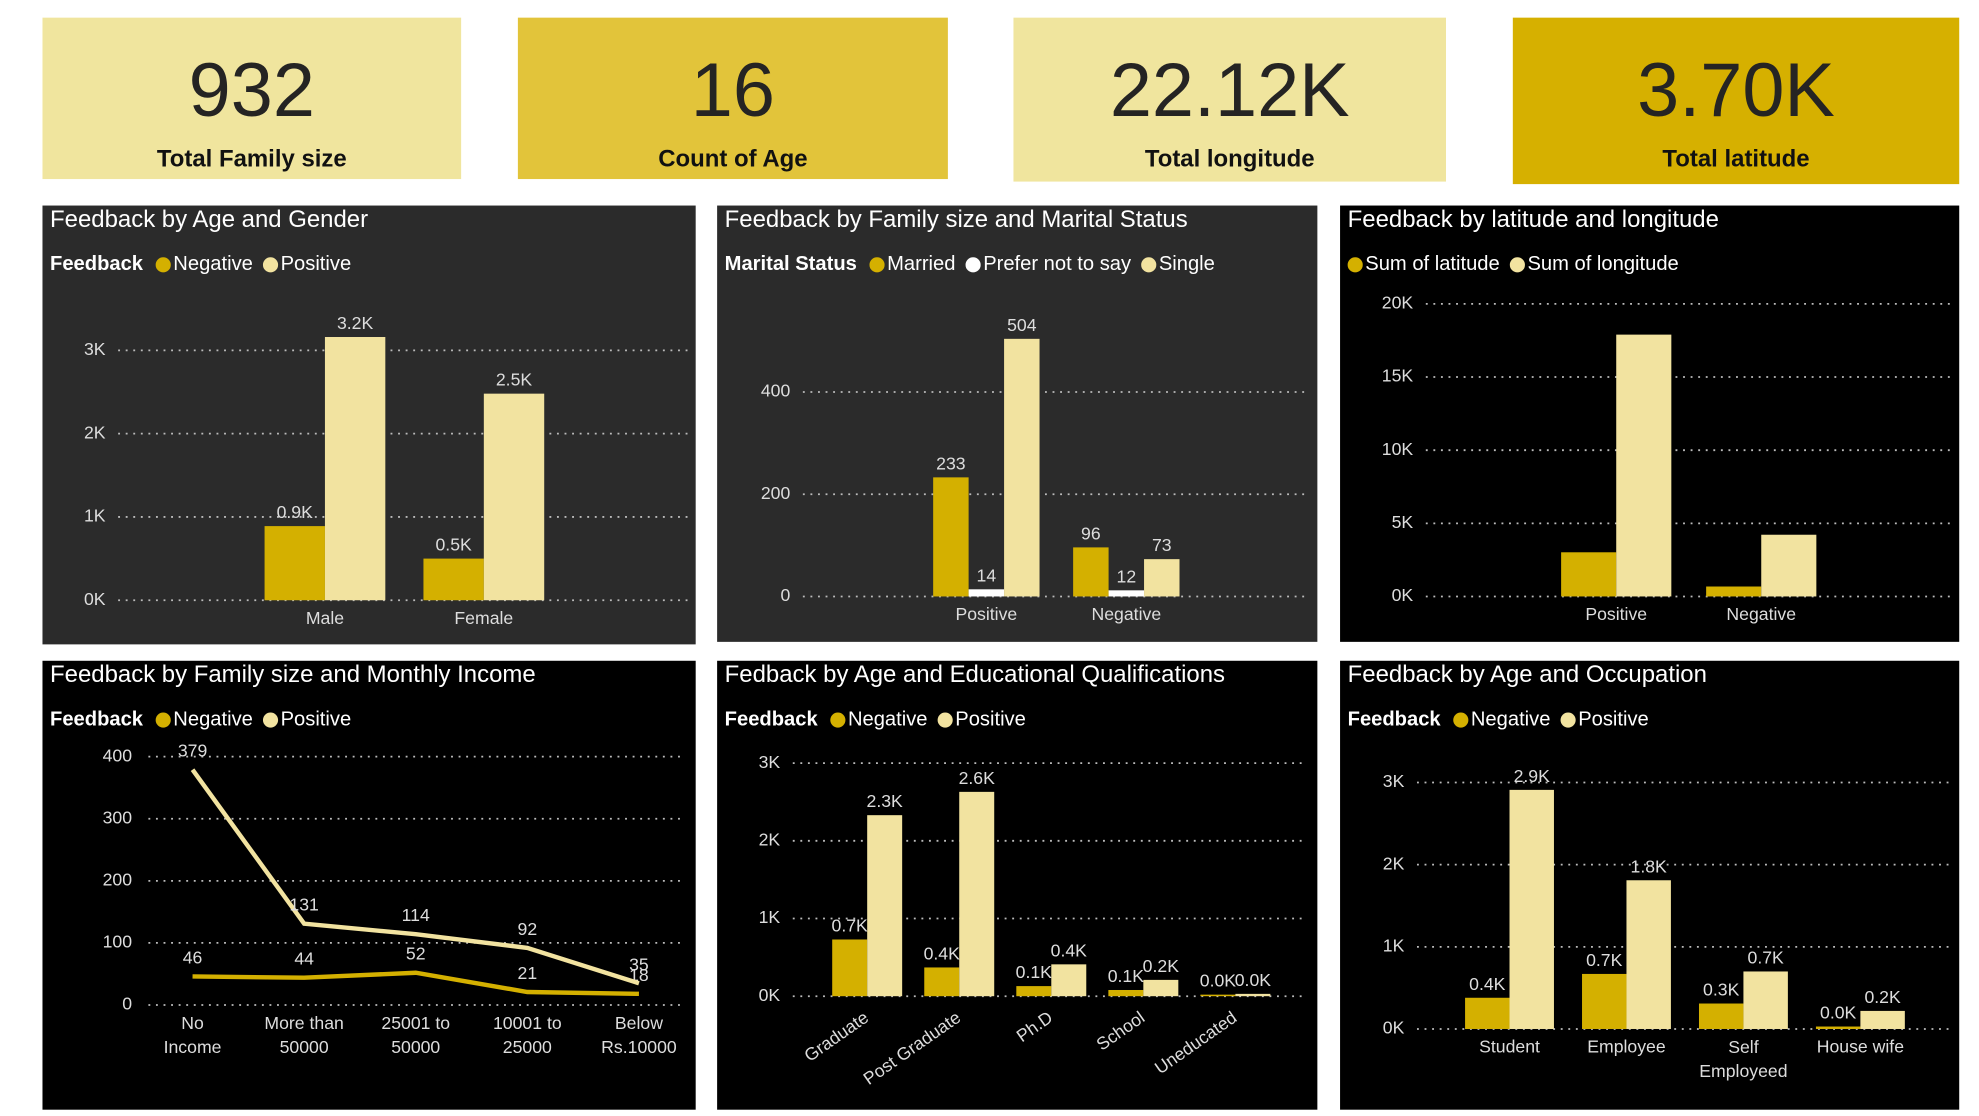 Image resolution: width=1979 pixels, height=1116 pixels. What do you see at coordinates (791, 264) in the screenshot?
I see `legend-title: Marital Status` at bounding box center [791, 264].